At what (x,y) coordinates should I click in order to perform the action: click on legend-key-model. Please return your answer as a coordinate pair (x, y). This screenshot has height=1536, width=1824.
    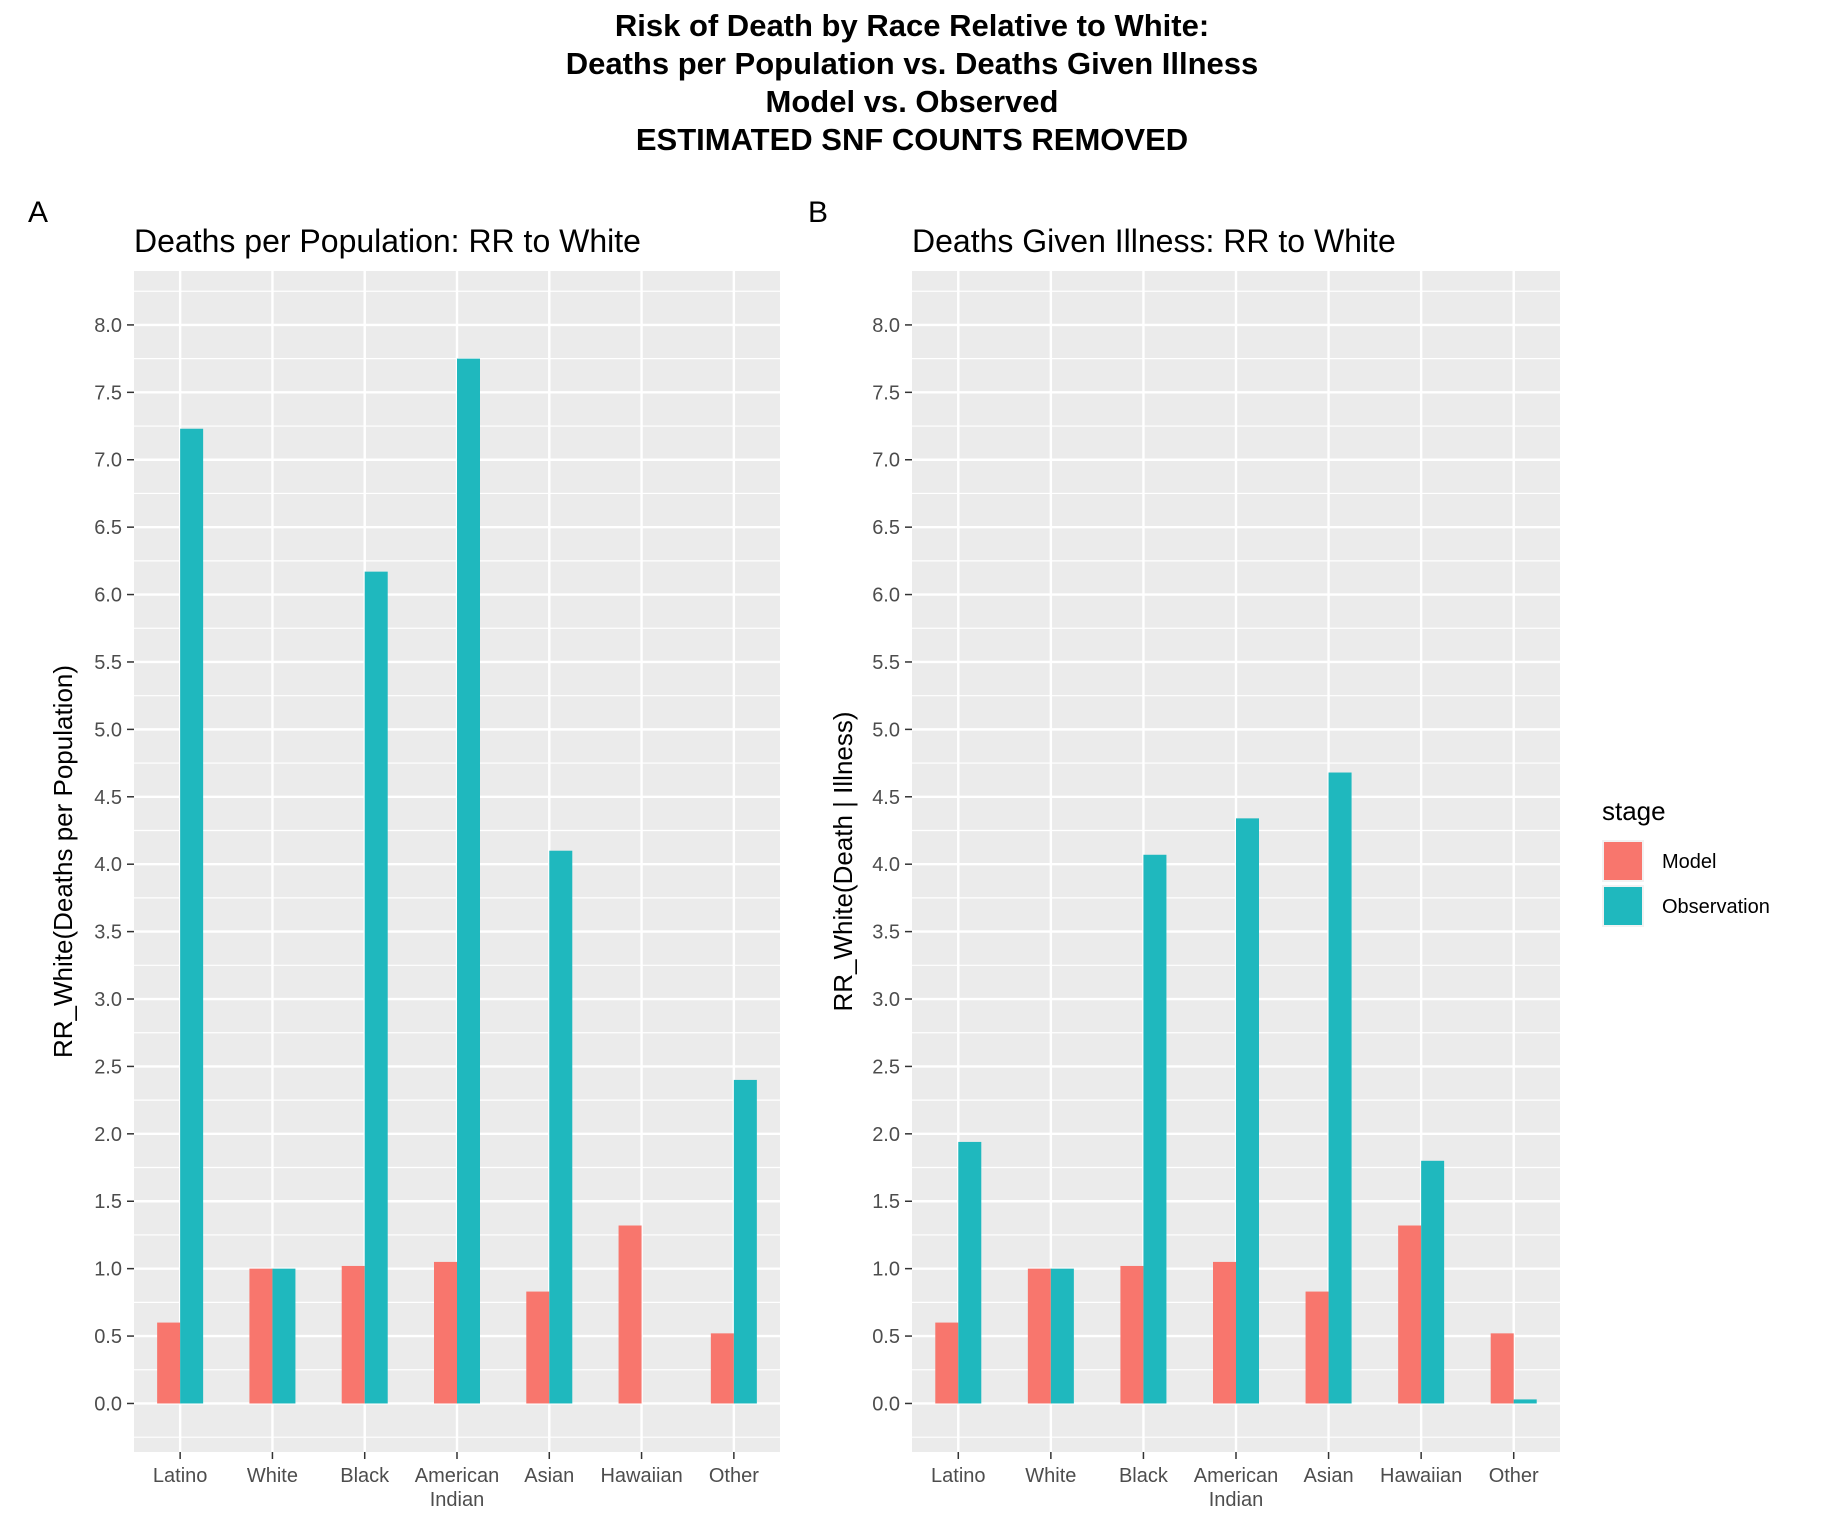
    Looking at the image, I should click on (1623, 861).